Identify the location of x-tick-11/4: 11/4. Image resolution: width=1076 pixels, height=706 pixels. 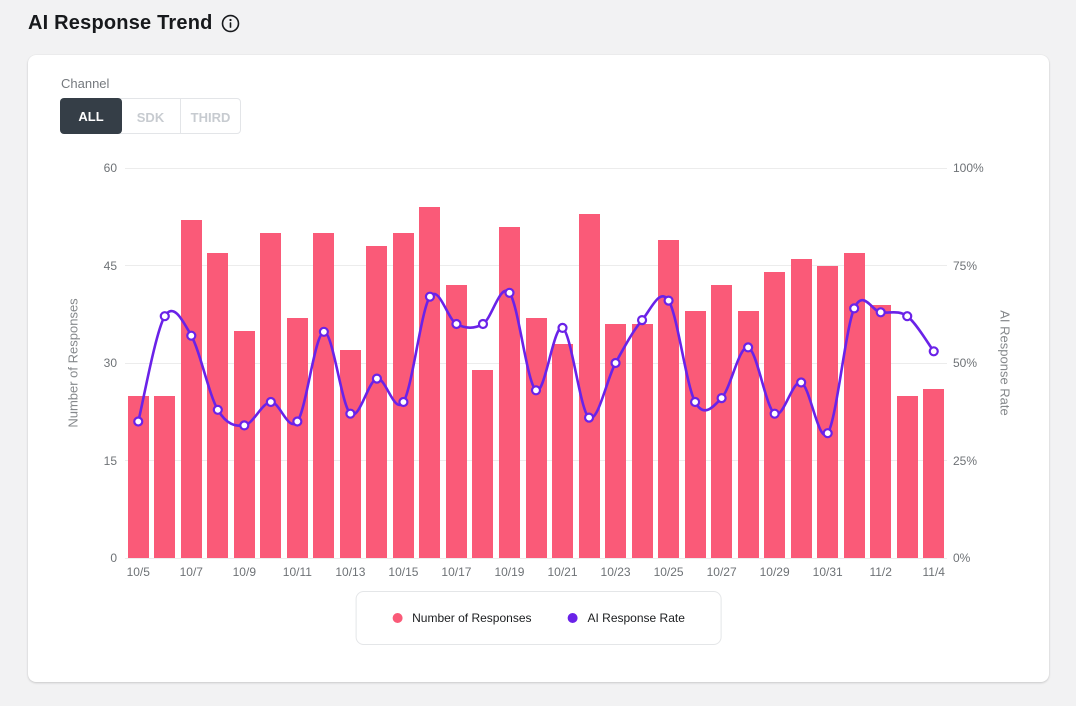
(933, 572).